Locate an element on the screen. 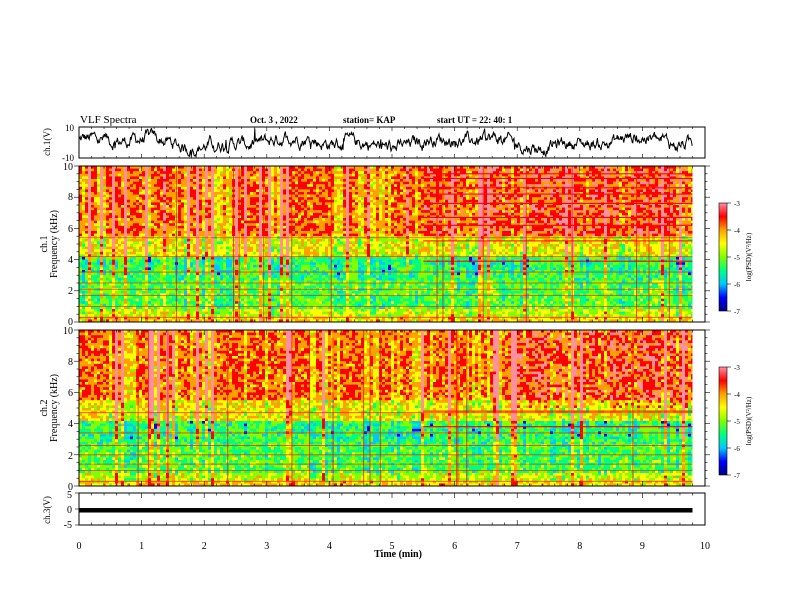 This screenshot has height=612, width=792. date-label: Oct. 3 , 2022 is located at coordinates (274, 120).